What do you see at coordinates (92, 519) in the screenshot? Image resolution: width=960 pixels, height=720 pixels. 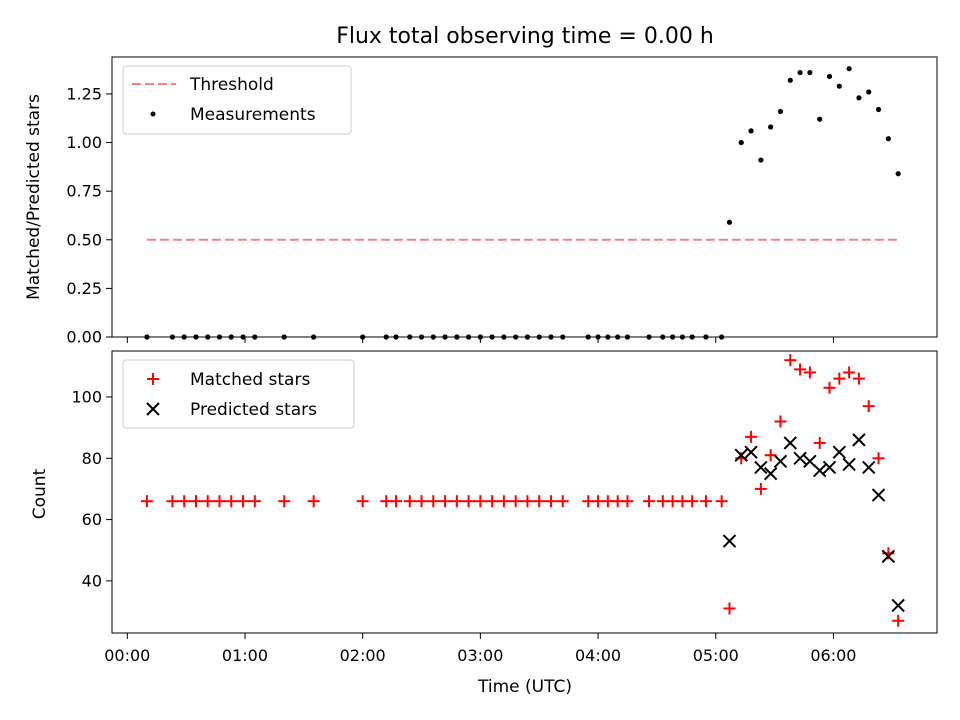 I see `bottom-y-tick-label: 60` at bounding box center [92, 519].